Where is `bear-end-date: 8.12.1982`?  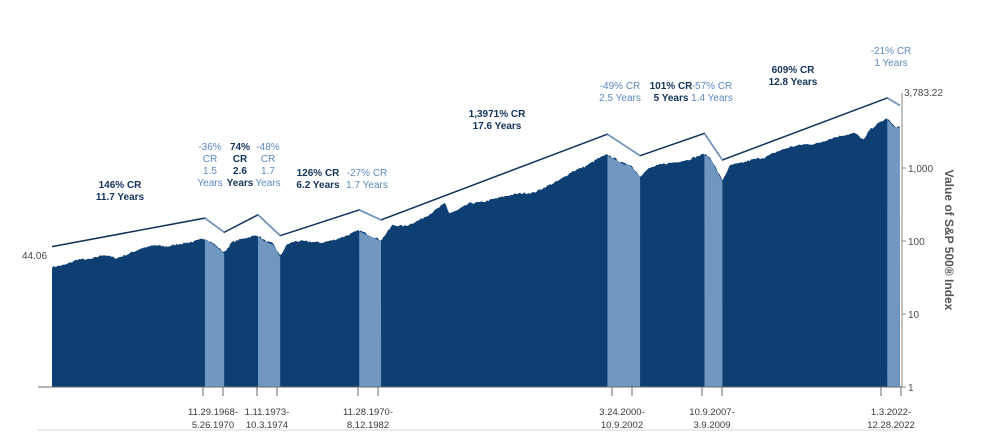 bear-end-date: 8.12.1982 is located at coordinates (368, 425).